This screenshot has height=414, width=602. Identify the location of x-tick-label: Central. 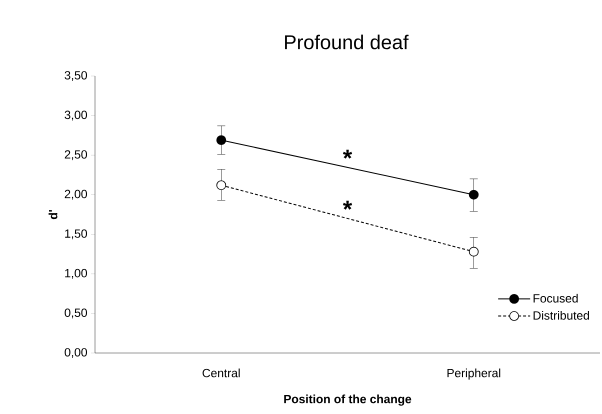
(221, 373).